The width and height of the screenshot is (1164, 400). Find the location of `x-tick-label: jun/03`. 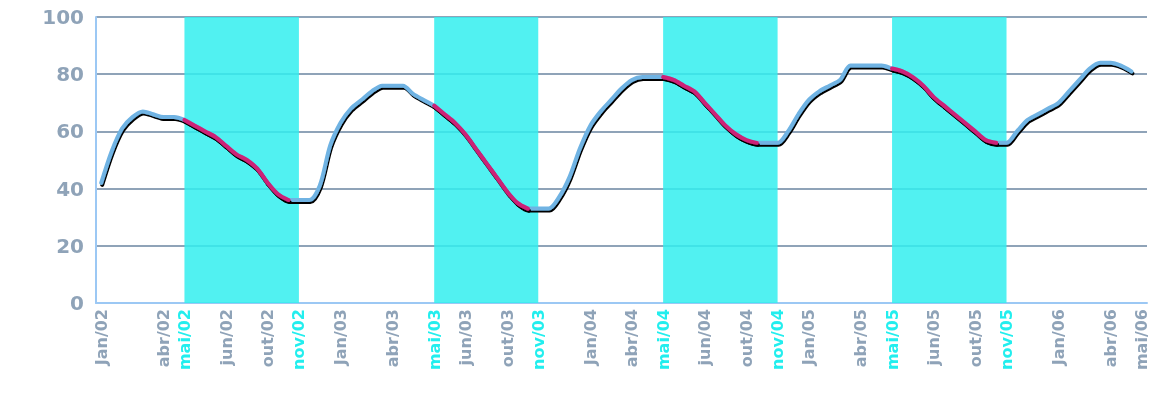

x-tick-label: jun/03 is located at coordinates (465, 338).